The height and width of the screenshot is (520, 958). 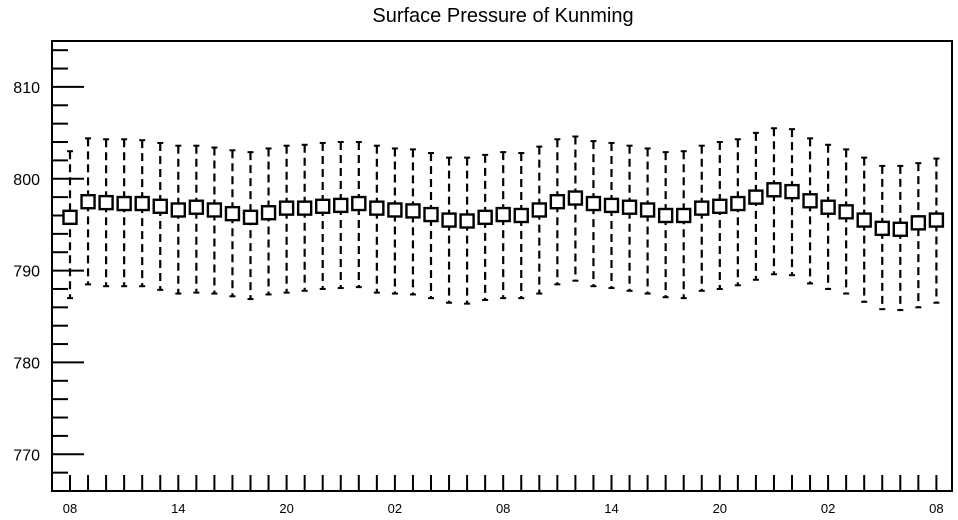 I want to click on chart-title: Surface Pressure of Kunming, so click(x=502, y=16).